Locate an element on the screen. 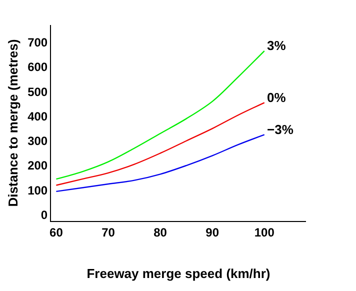 The image size is (356, 291). y-tick-label: 300 is located at coordinates (38, 141).